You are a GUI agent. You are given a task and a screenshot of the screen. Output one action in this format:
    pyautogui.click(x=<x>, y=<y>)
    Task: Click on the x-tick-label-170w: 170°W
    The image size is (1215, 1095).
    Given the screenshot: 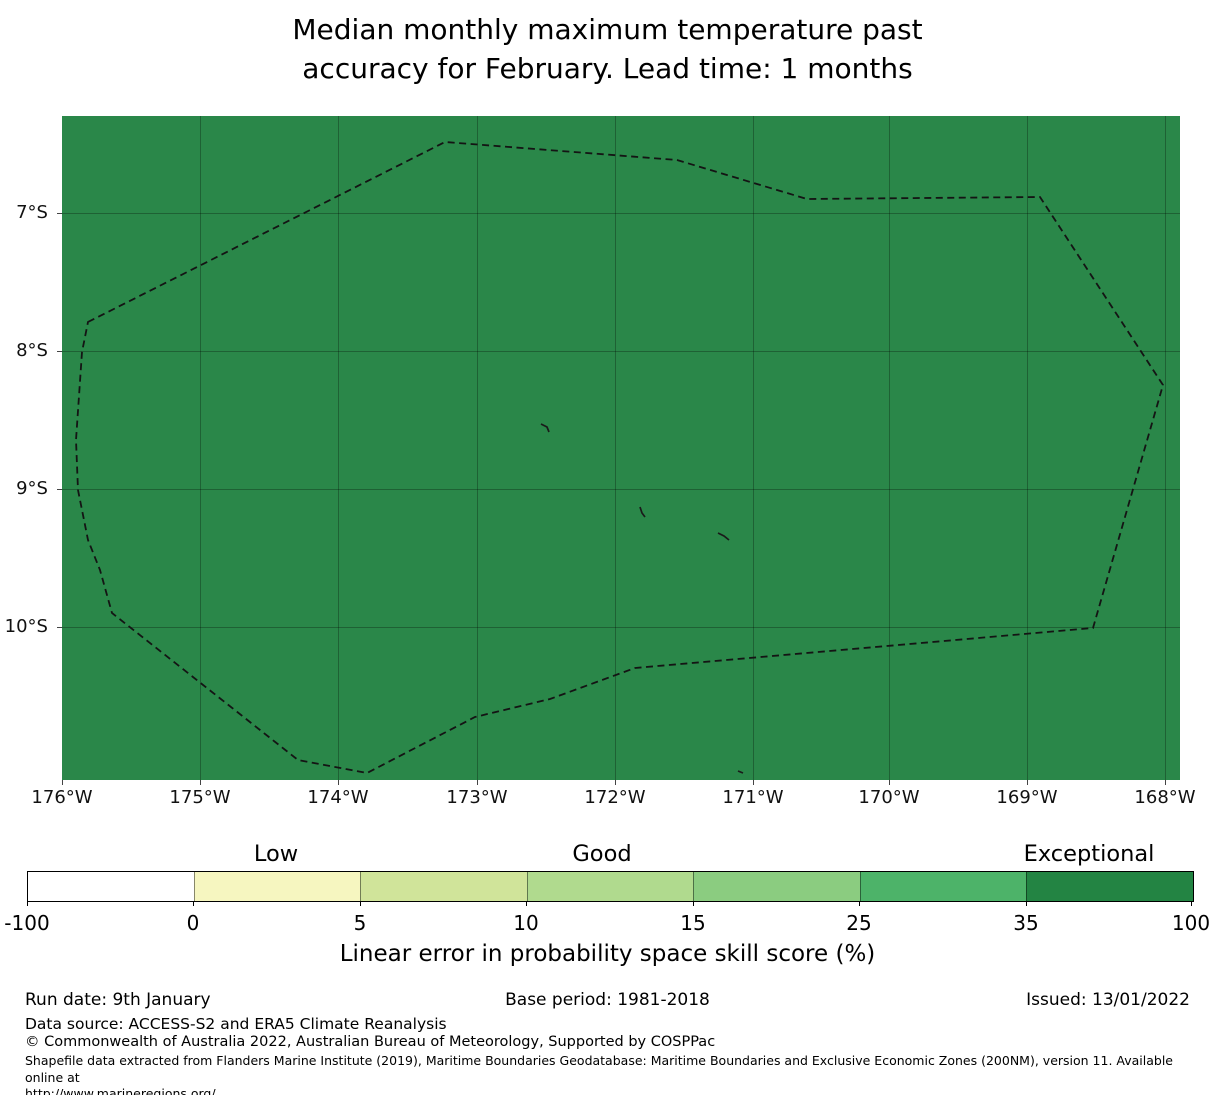 What is the action you would take?
    pyautogui.click(x=889, y=797)
    